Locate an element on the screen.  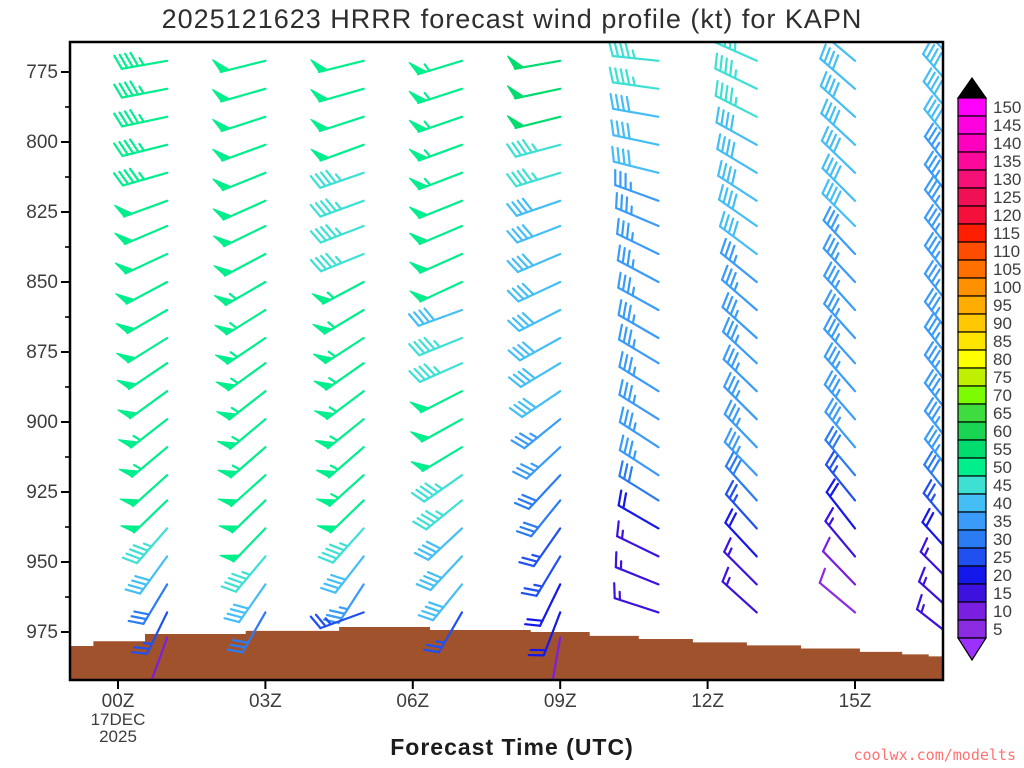
colorbar-tick-label: 60 is located at coordinates (1002, 431).